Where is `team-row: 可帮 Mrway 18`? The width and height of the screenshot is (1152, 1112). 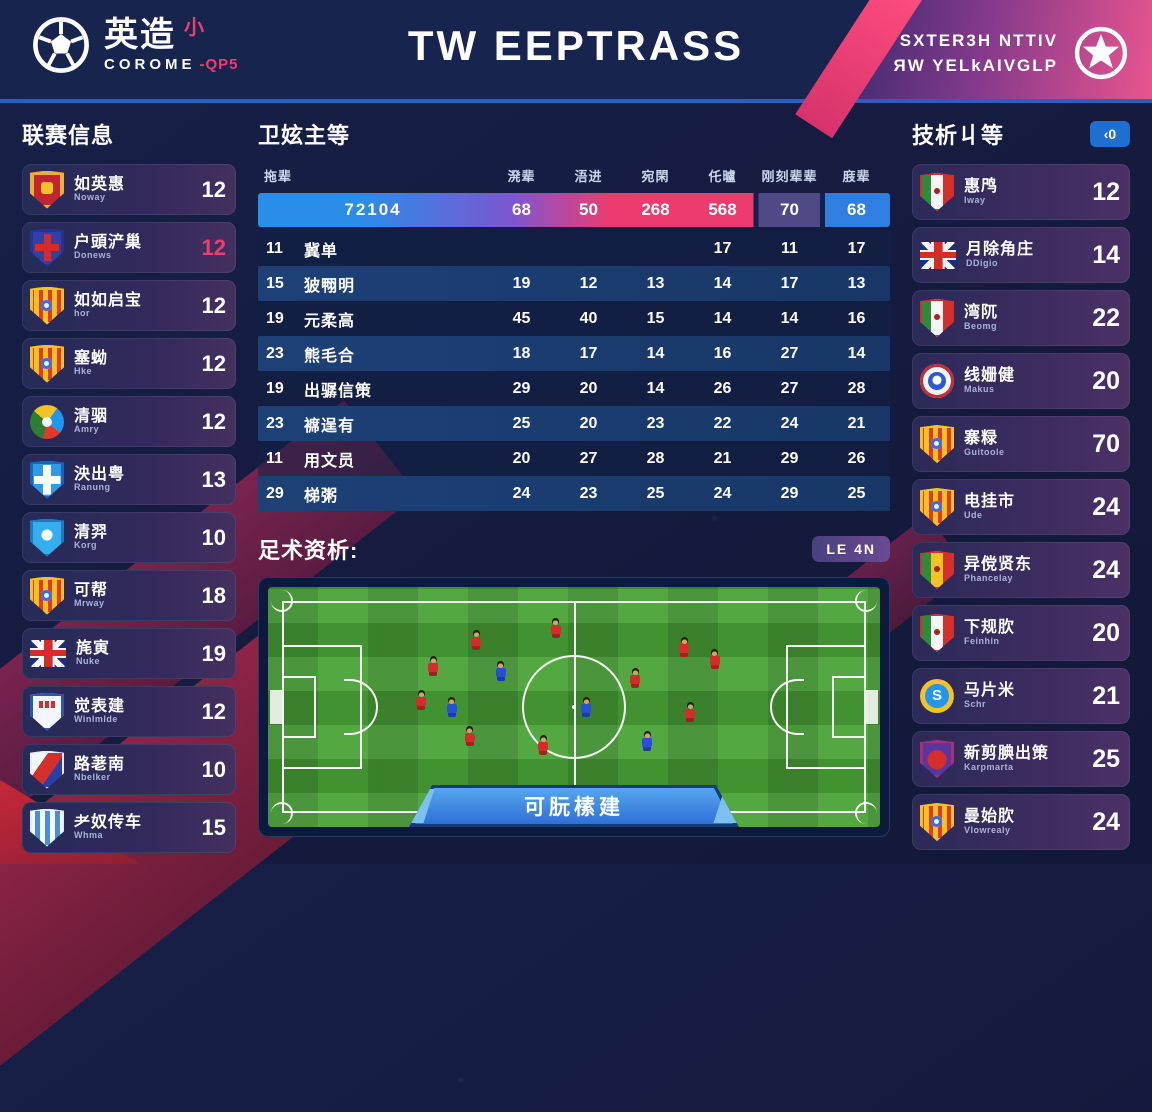
team-row: 可帮 Mrway 18 is located at coordinates (129, 595).